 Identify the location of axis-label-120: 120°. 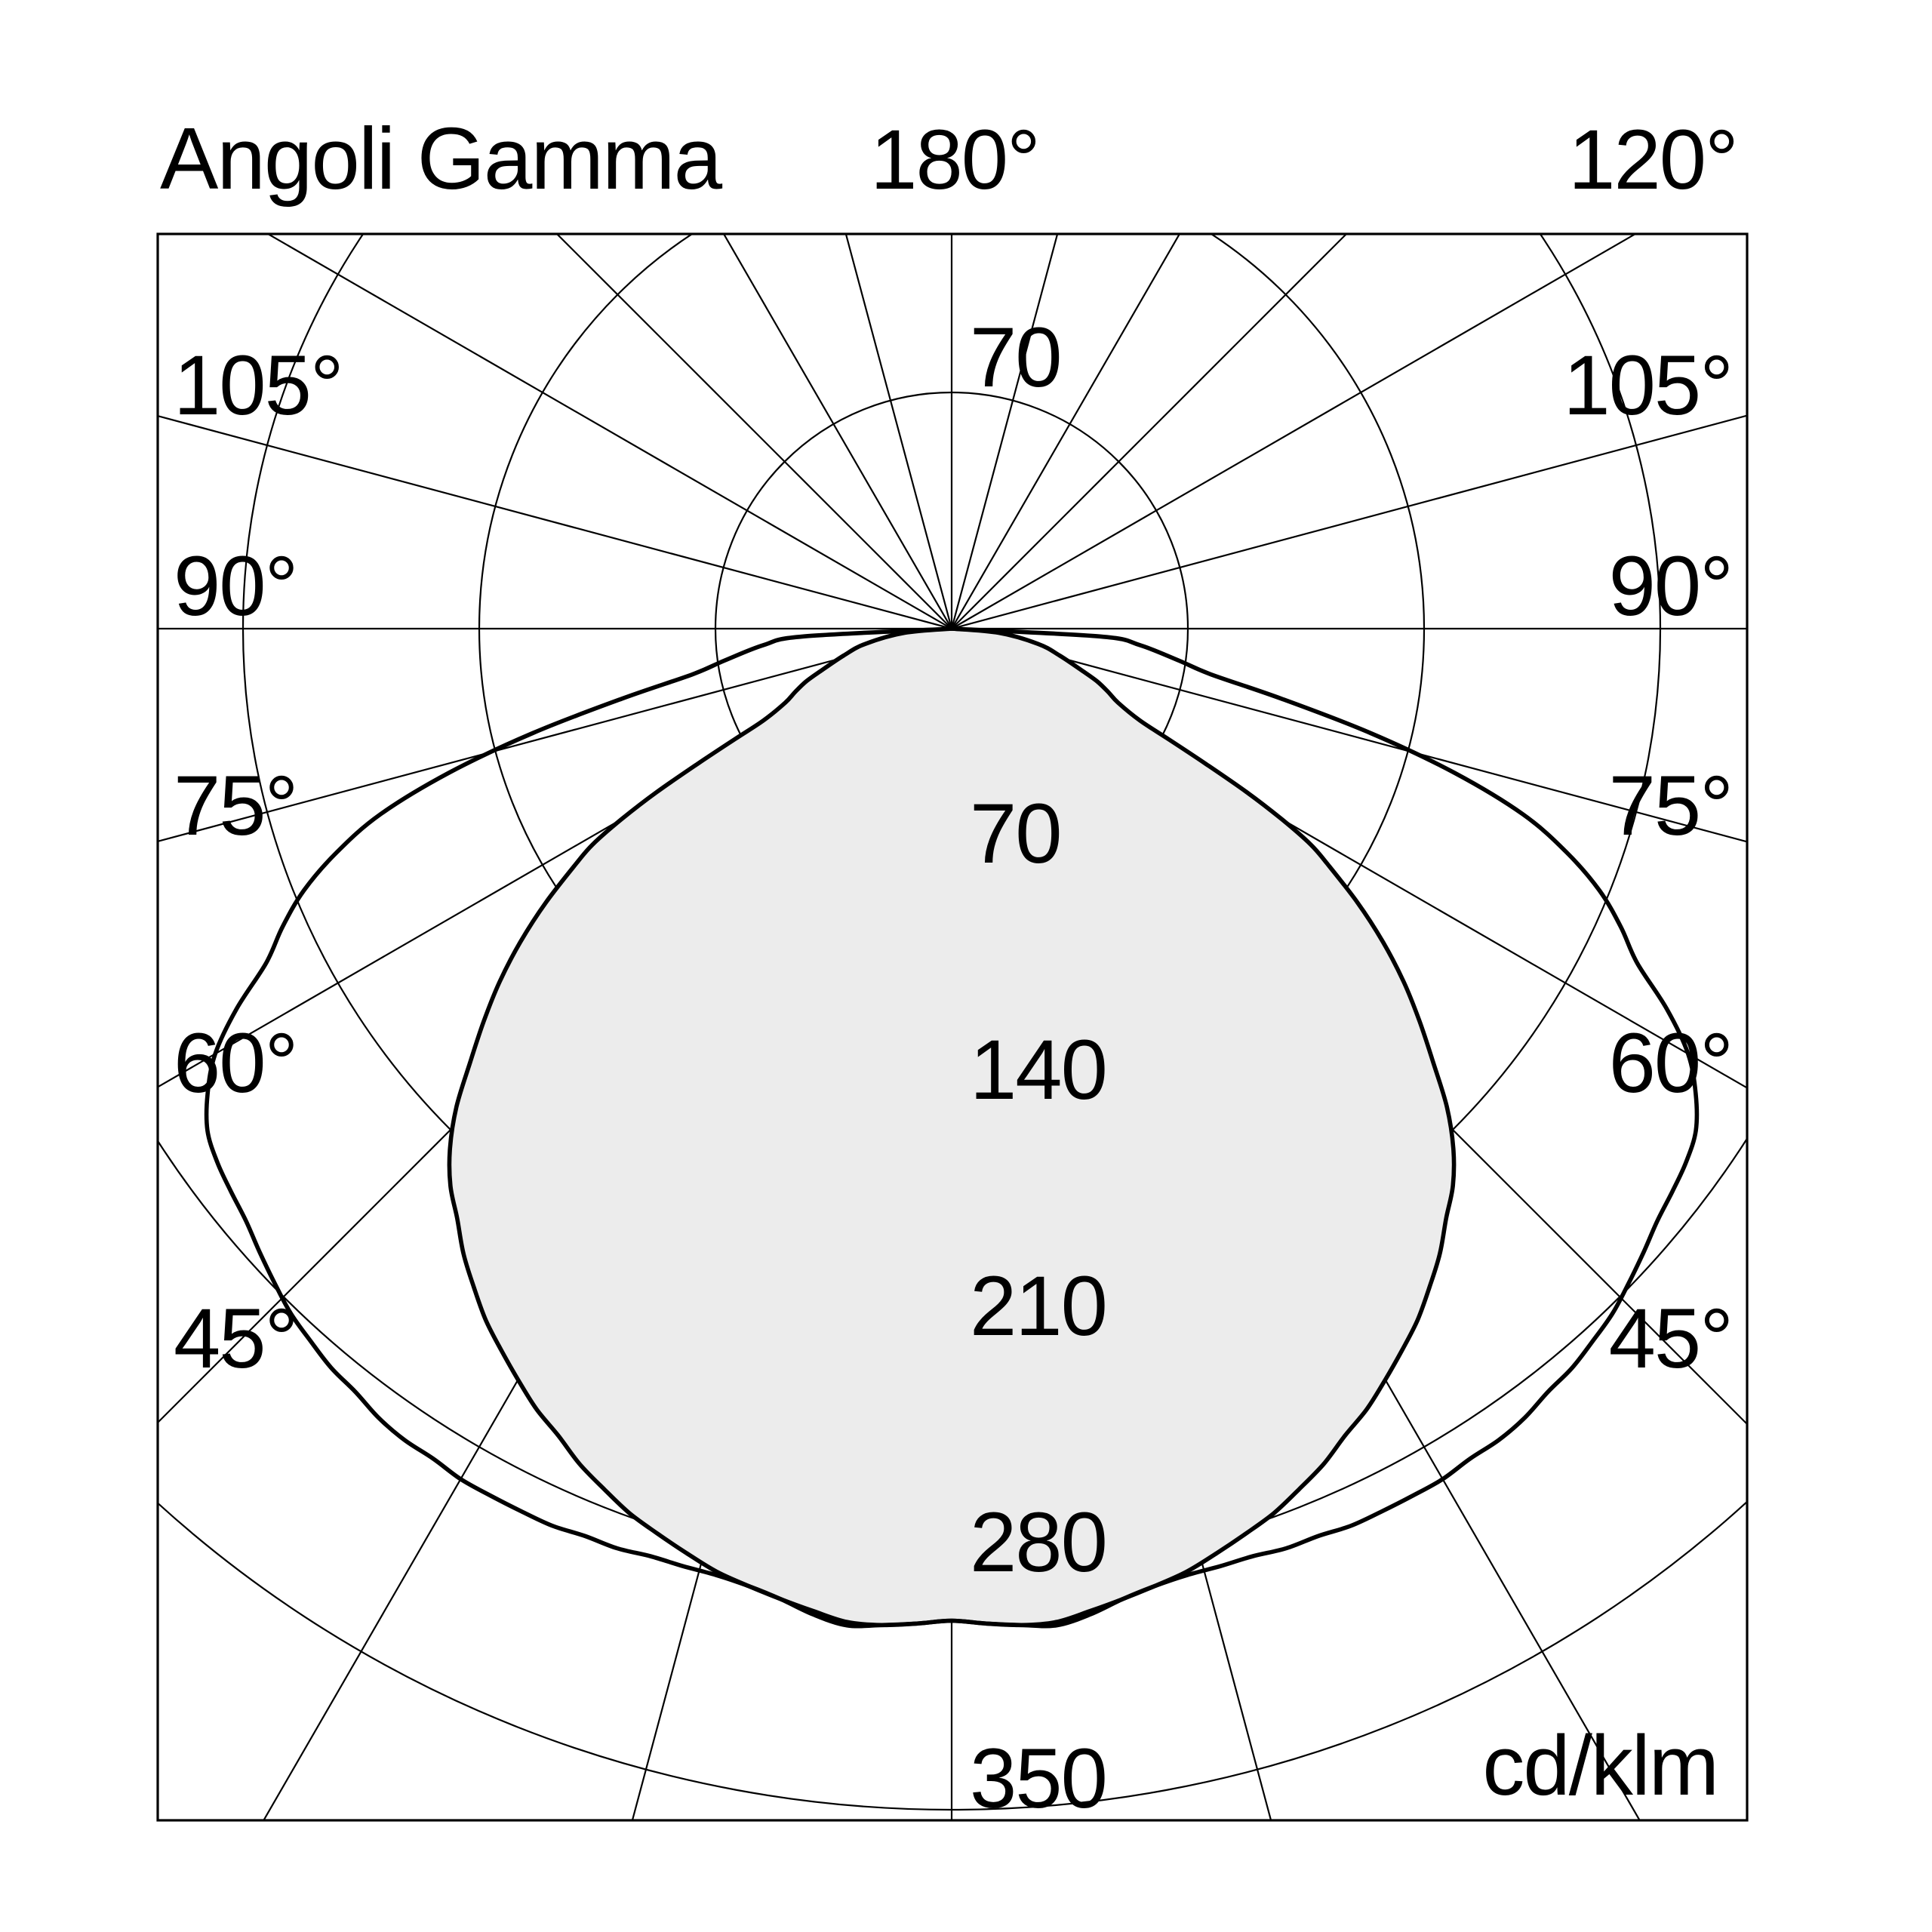
(1652, 159).